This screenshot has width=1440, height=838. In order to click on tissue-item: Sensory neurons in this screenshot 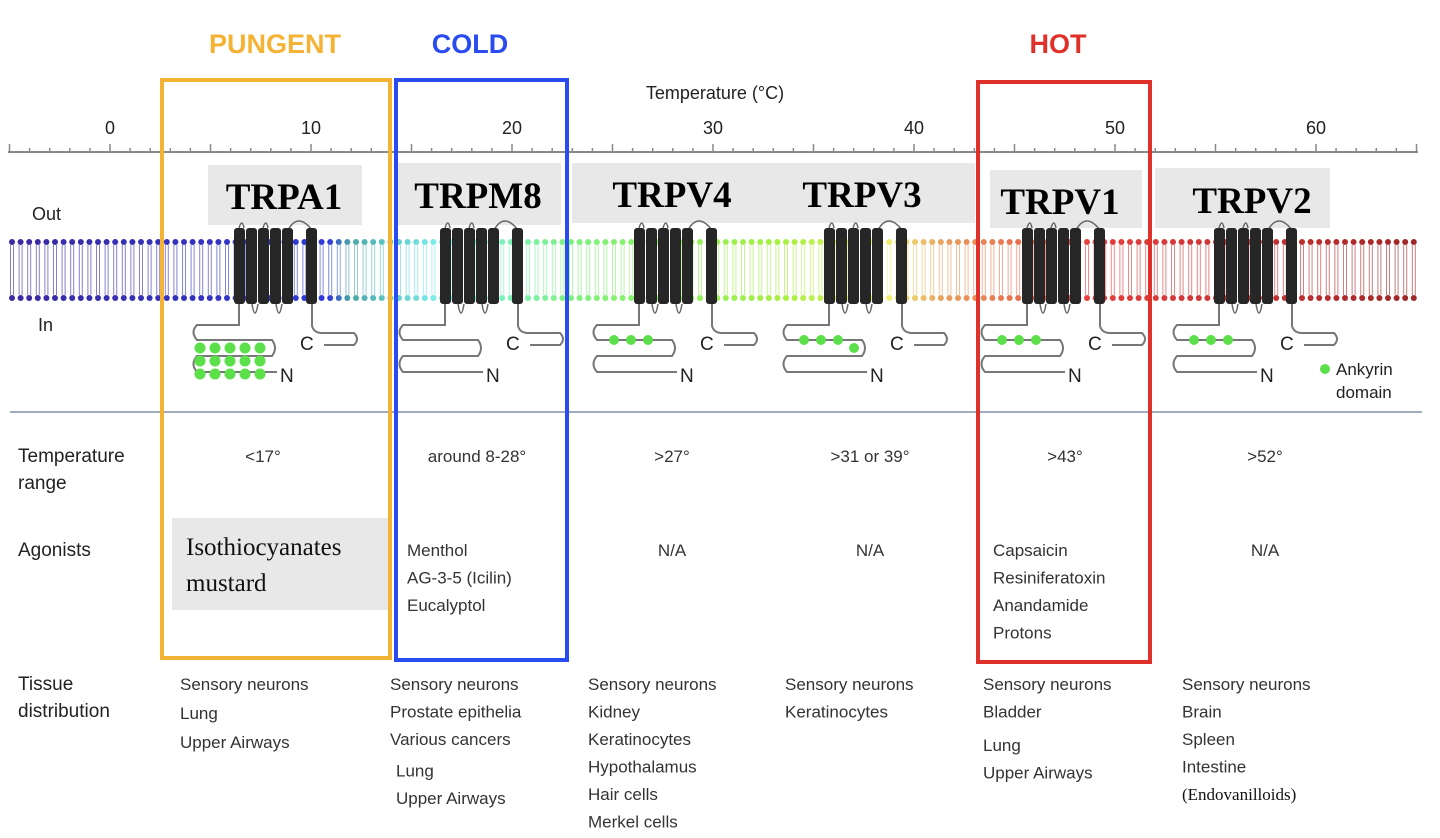, I will do `click(652, 684)`.